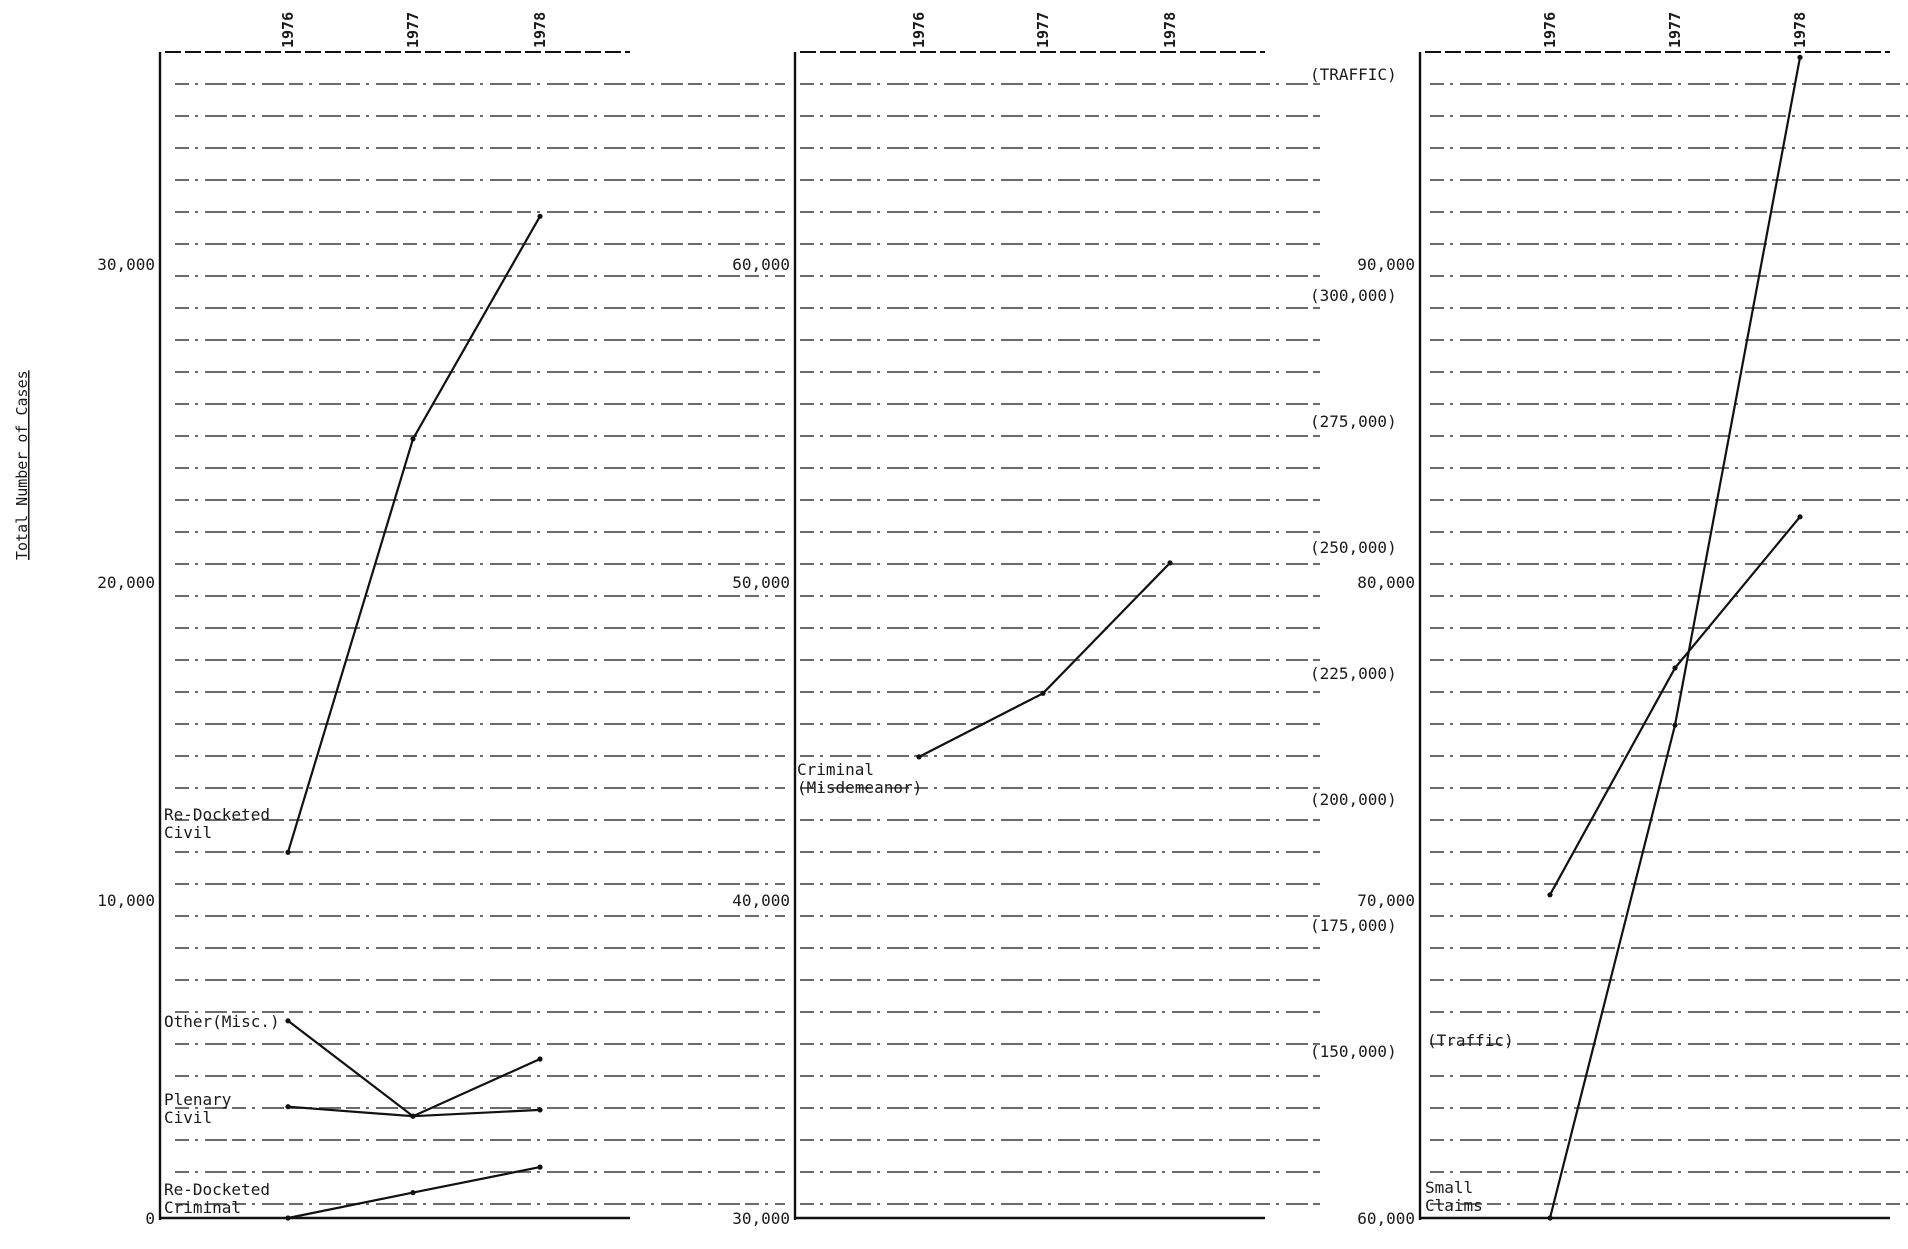  Describe the element at coordinates (22, 465) in the screenshot. I see `y-axis-title: Total Number of Cases` at that location.